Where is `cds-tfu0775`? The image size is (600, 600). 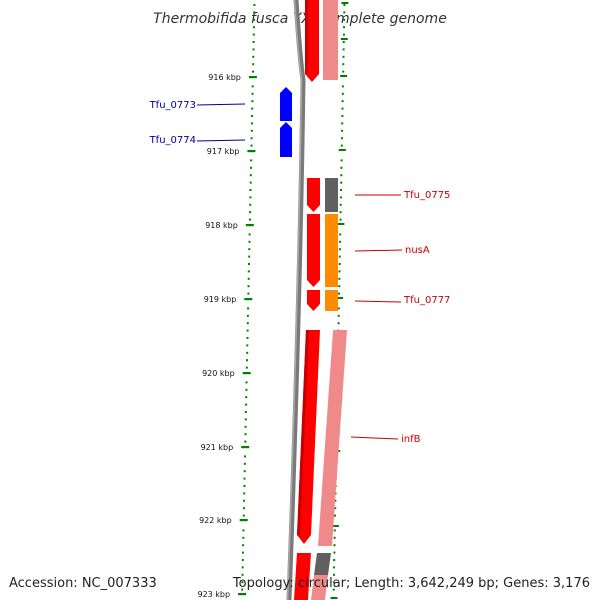 cds-tfu0775 is located at coordinates (313, 195).